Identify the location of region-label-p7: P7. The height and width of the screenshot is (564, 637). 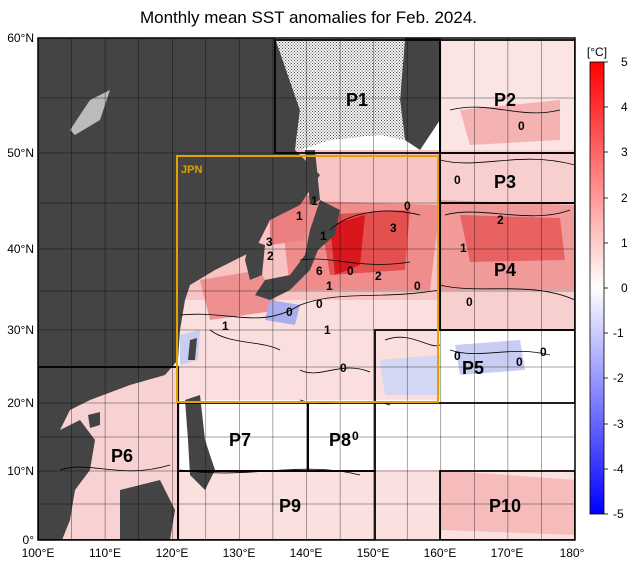
(240, 440).